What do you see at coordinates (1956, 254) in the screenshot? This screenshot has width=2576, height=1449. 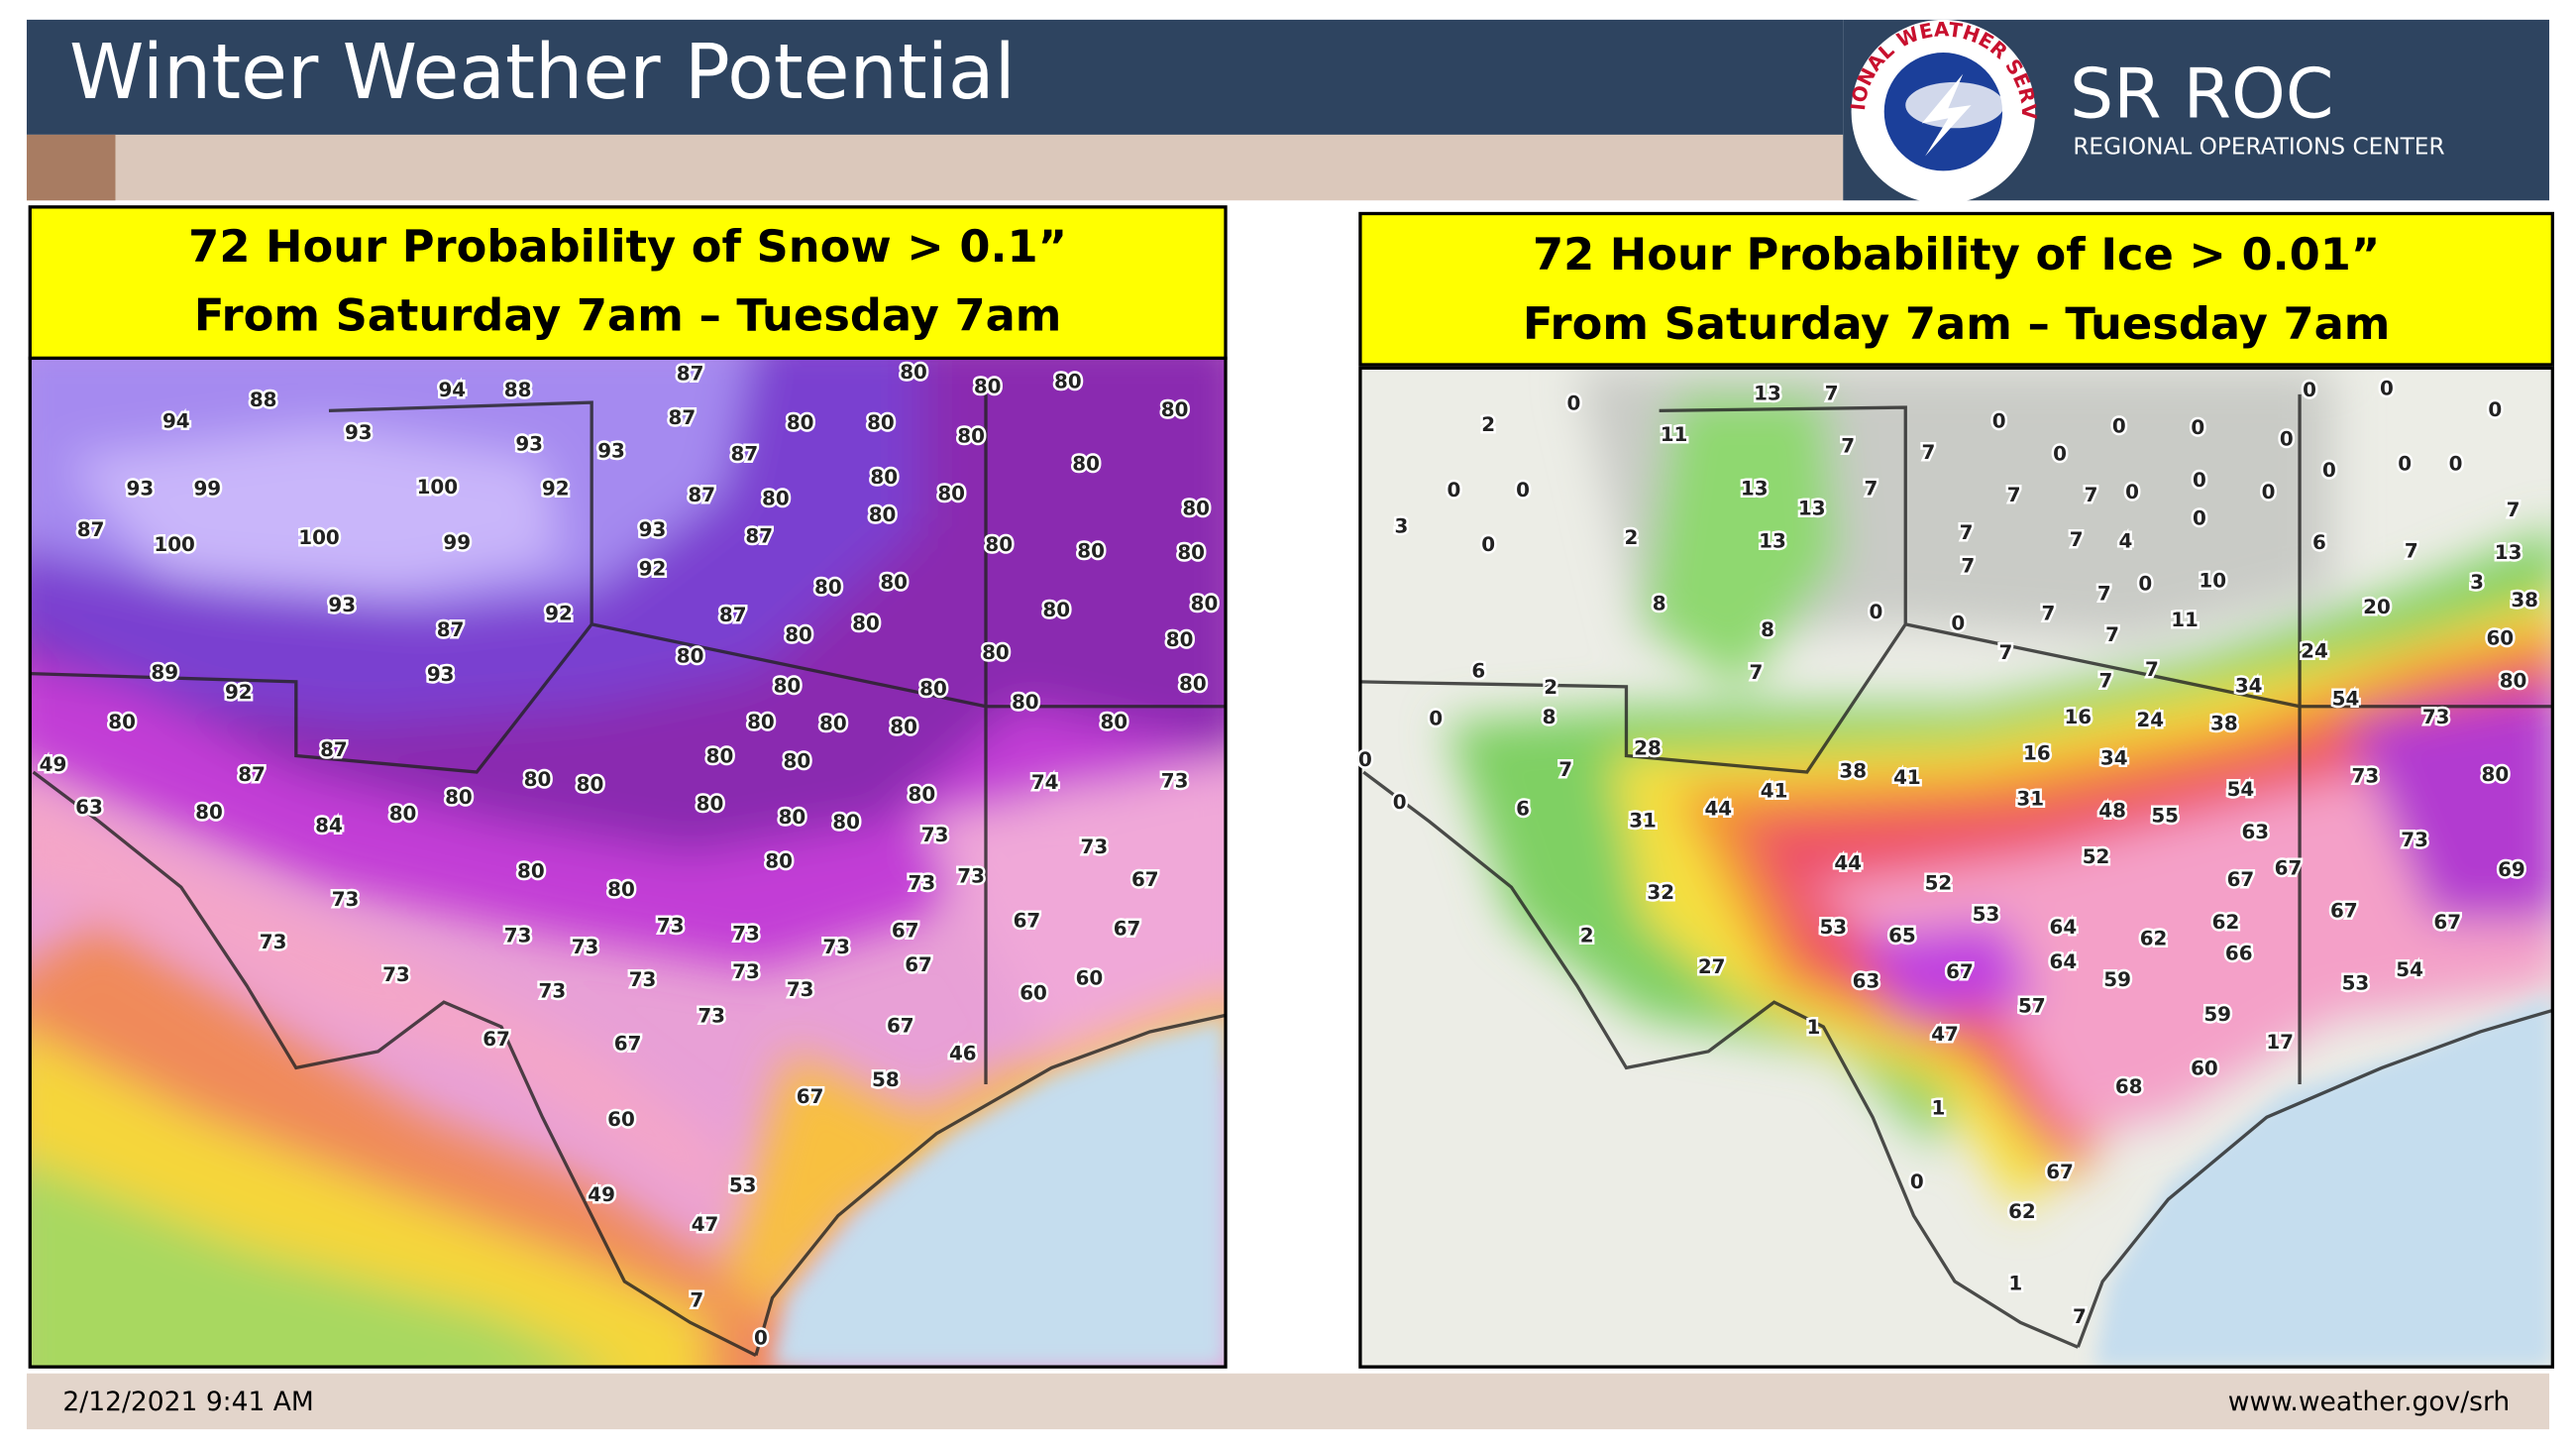 I see `panel-title: 72 Hour Probability of Ice > 0.01”` at bounding box center [1956, 254].